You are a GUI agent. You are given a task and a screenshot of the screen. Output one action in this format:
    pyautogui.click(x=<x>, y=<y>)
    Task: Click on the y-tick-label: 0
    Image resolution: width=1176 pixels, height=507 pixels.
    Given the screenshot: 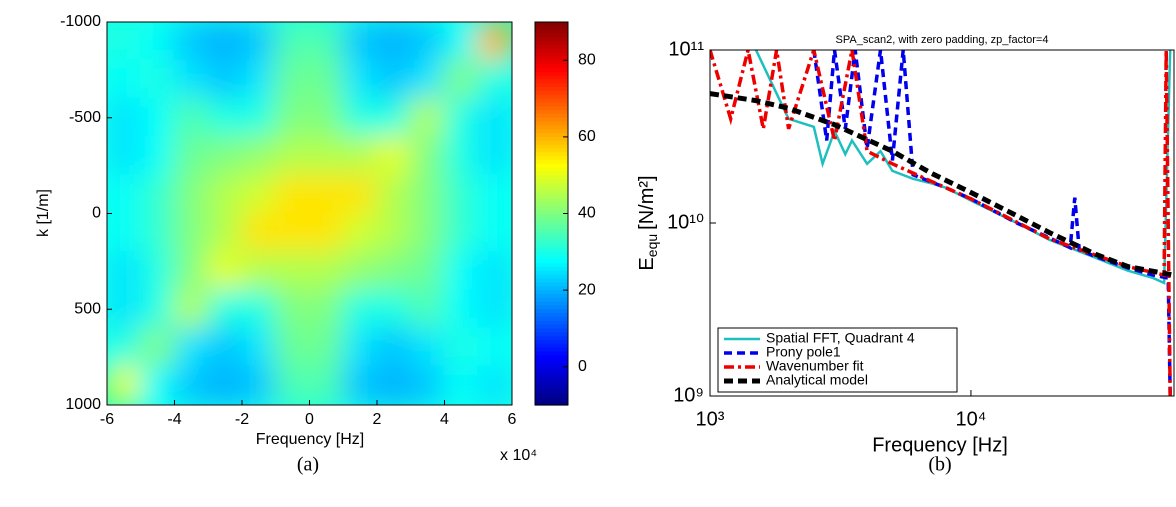 What is the action you would take?
    pyautogui.click(x=96, y=213)
    